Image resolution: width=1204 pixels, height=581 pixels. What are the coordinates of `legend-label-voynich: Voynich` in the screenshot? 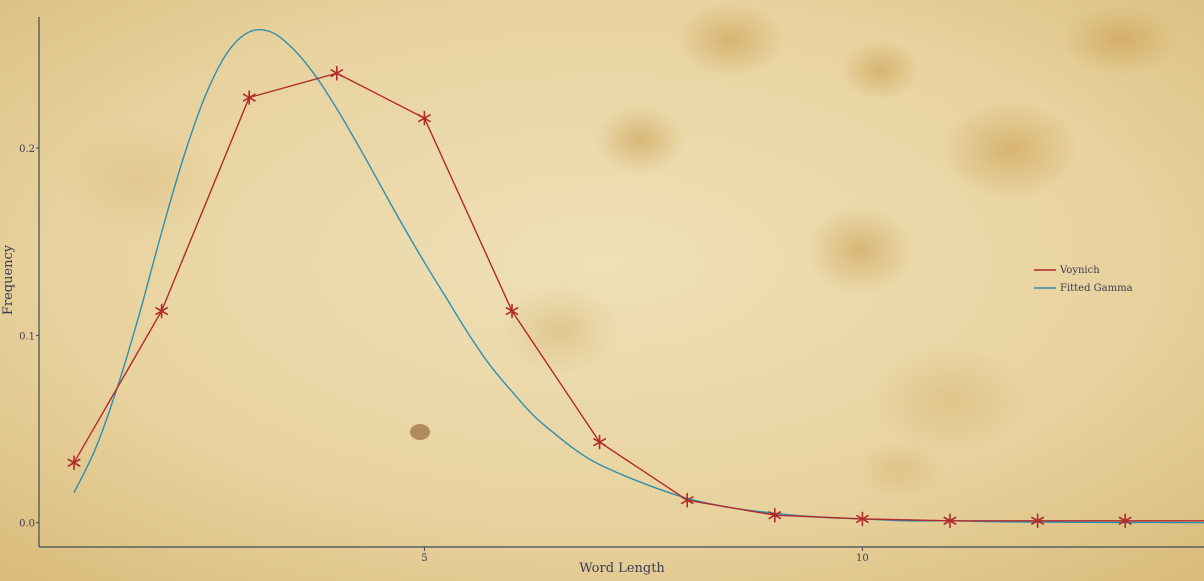 It's located at (1079, 270).